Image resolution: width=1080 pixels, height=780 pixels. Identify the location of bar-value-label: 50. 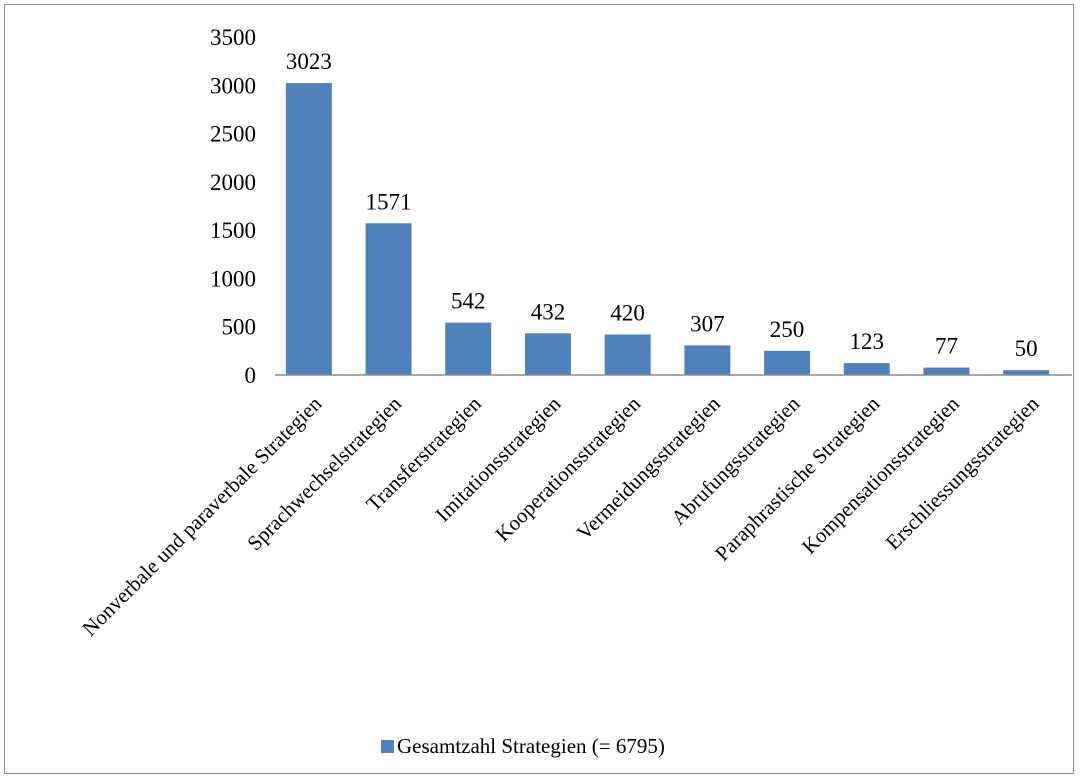
(1026, 348).